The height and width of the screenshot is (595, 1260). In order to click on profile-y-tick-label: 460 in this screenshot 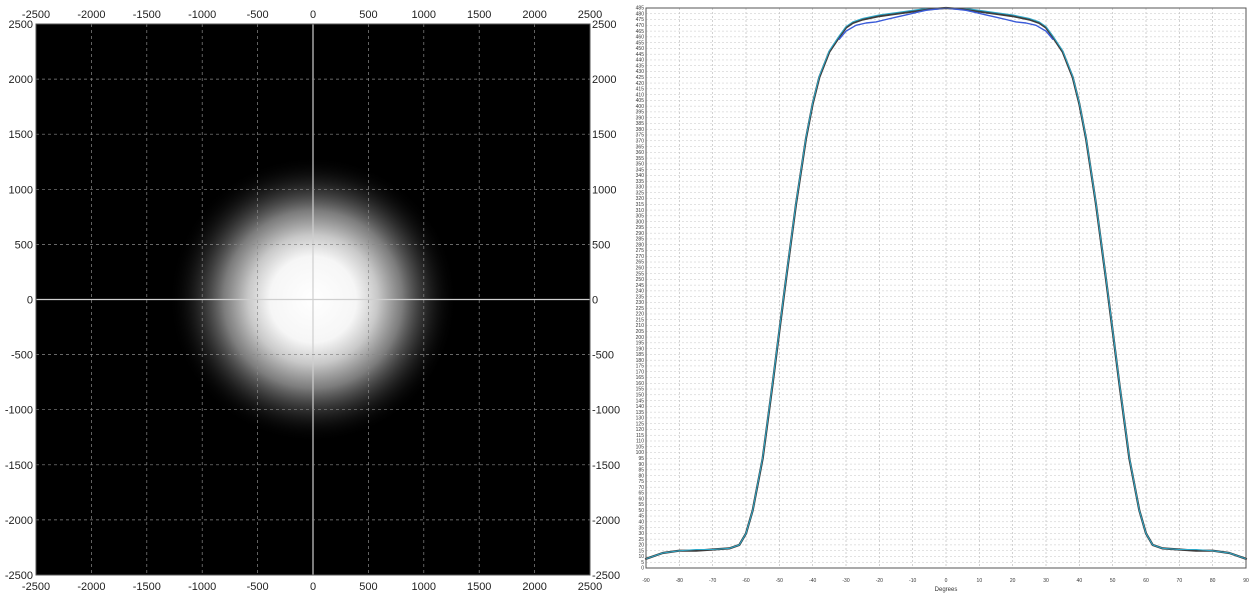, I will do `click(640, 38)`.